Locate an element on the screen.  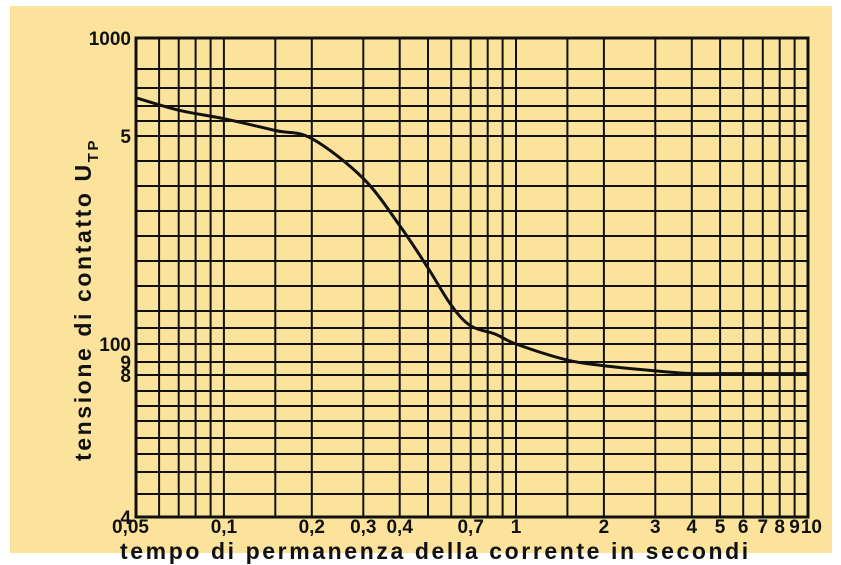
x-tick-label: 10 is located at coordinates (811, 527).